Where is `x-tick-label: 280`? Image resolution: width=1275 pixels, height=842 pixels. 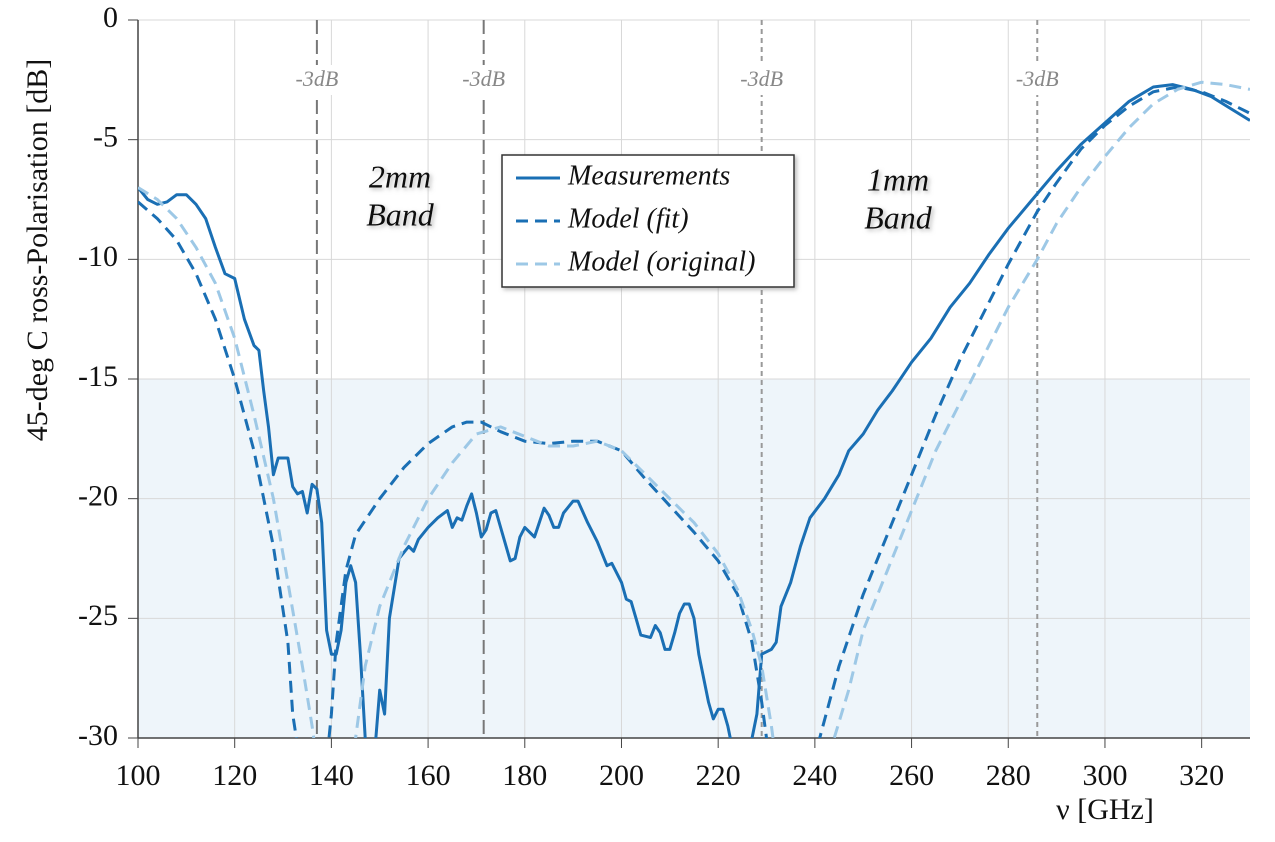
x-tick-label: 280 is located at coordinates (1008, 775).